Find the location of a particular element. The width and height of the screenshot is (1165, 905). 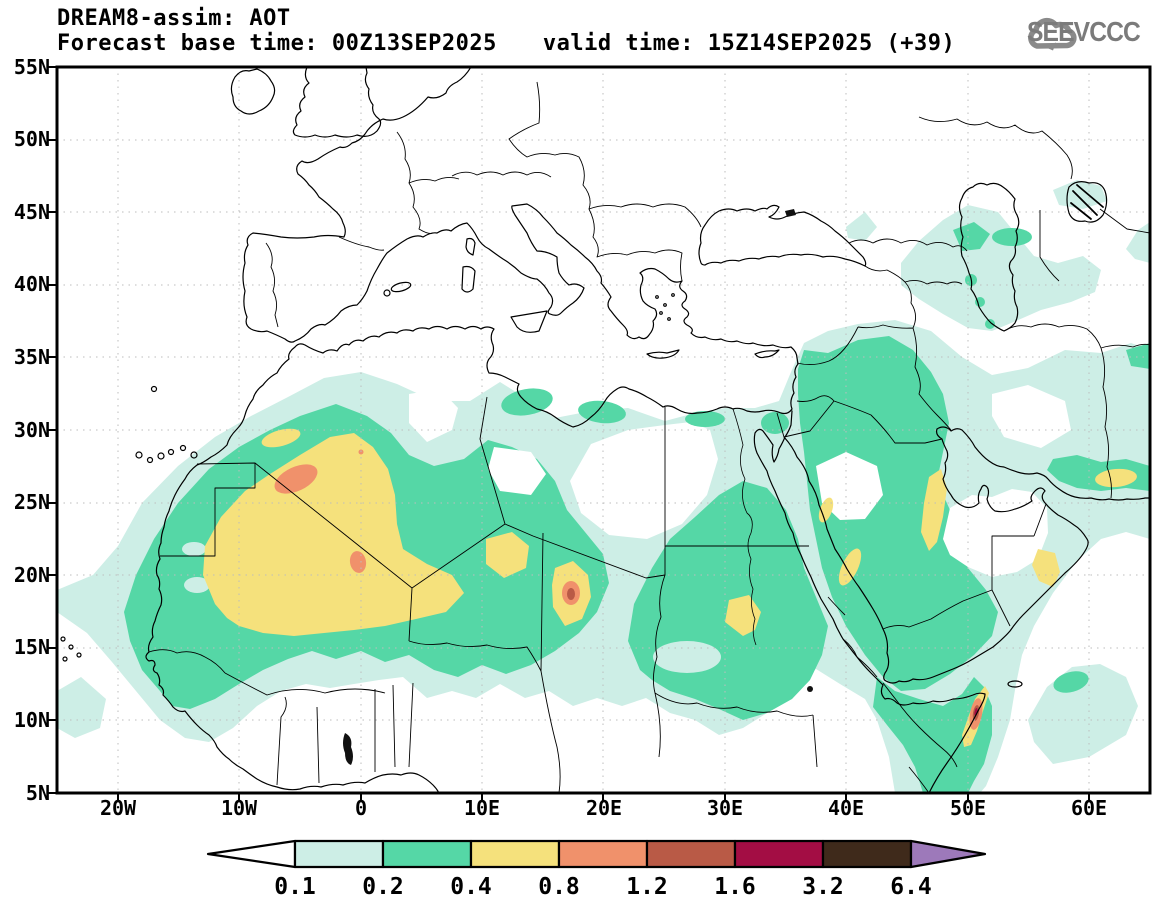

cloud-arrow-icon is located at coordinates (1050, 46).